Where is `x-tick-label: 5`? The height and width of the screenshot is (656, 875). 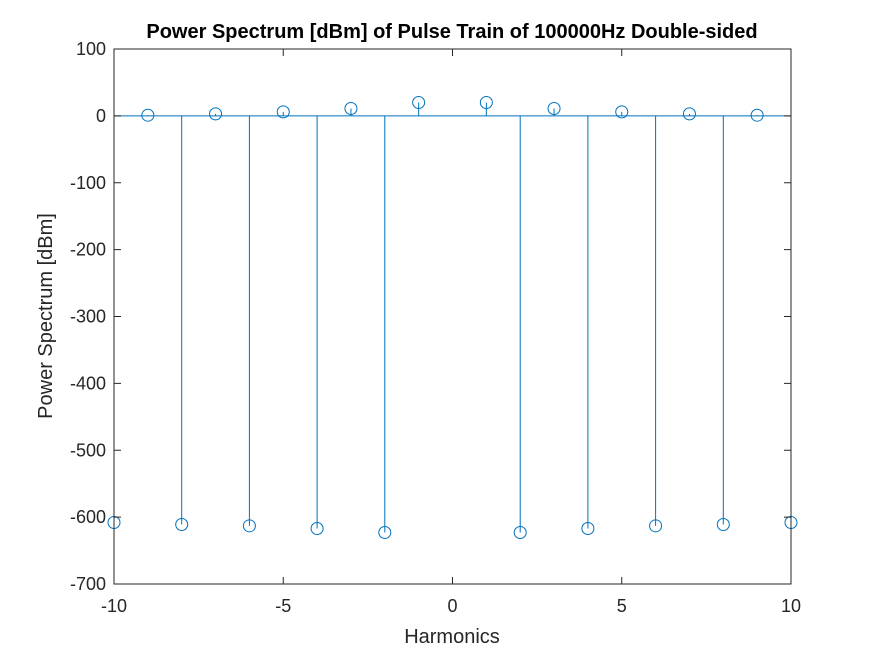
x-tick-label: 5 is located at coordinates (622, 606).